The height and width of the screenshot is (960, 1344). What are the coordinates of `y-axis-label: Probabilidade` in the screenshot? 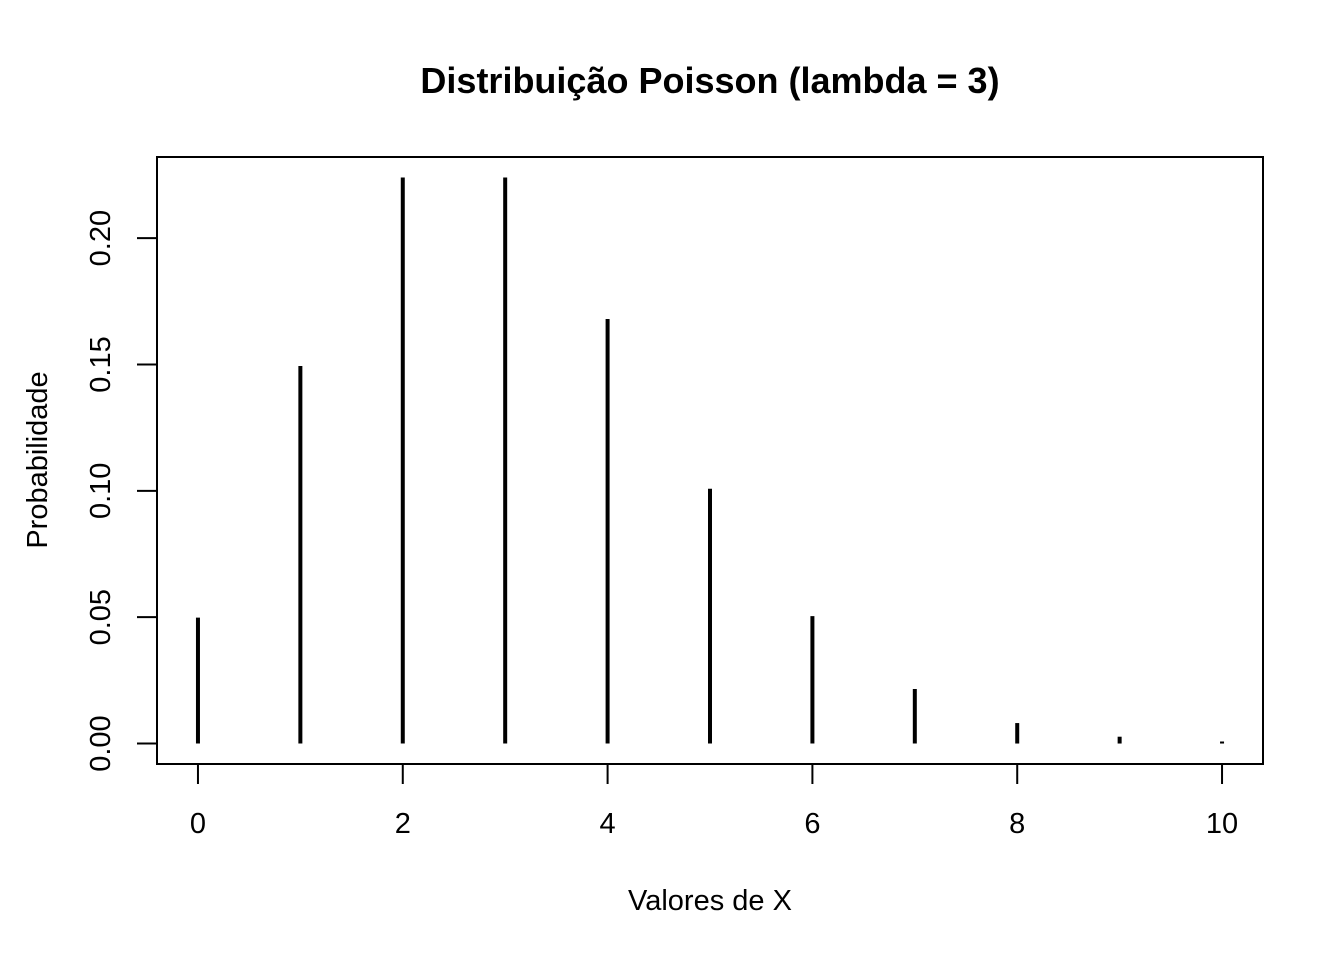 It's located at (38, 459).